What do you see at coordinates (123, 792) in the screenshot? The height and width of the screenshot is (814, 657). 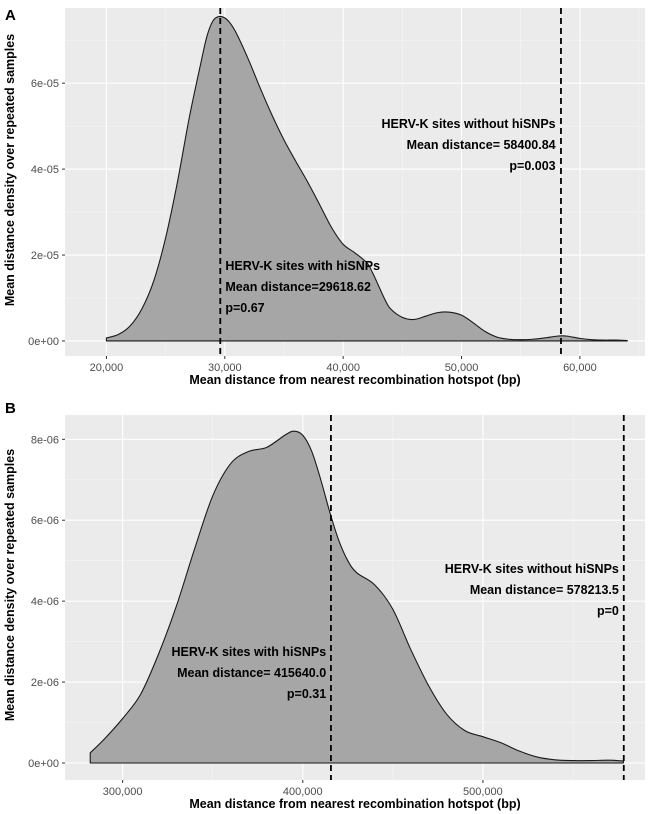 I see `x-tick-label: 300,000` at bounding box center [123, 792].